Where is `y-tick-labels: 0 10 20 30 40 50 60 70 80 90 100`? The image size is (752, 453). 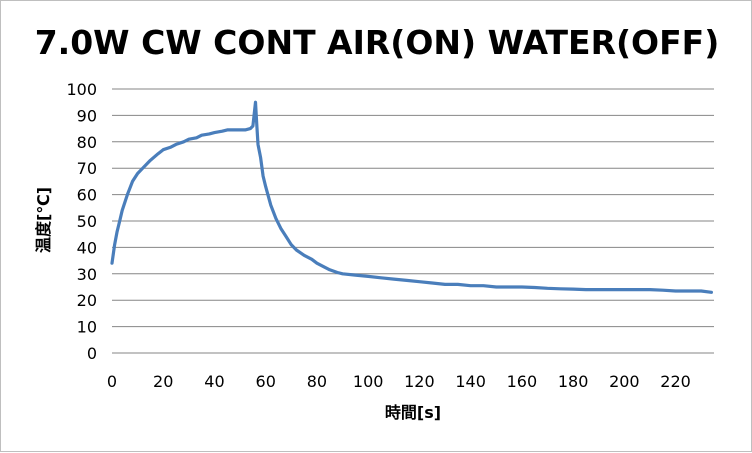
y-tick-labels: 0 10 20 30 40 50 60 70 80 90 100 is located at coordinates (81, 221).